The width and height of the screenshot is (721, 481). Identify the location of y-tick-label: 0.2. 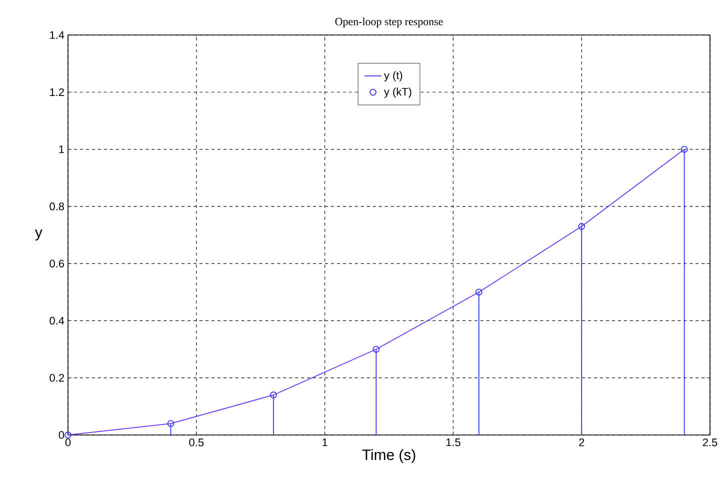
(57, 378).